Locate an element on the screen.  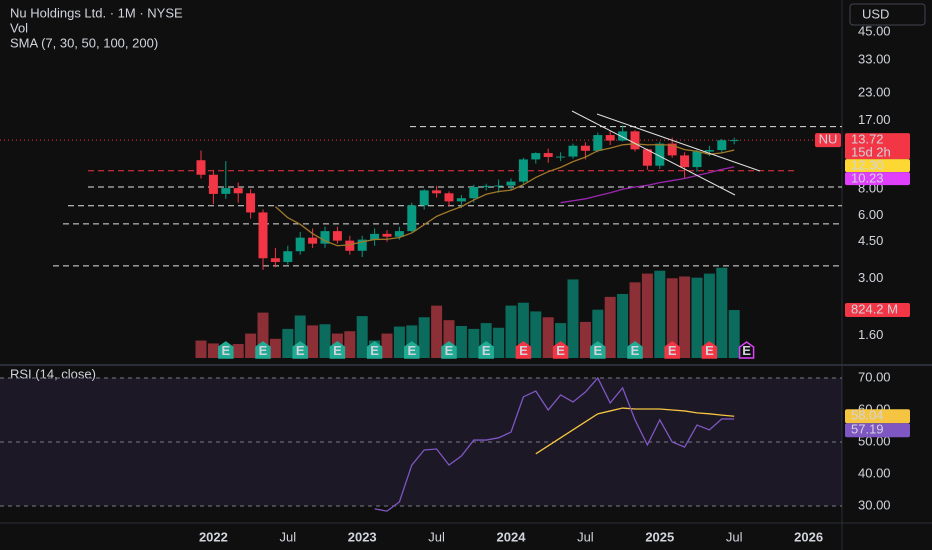
symbol-tag is located at coordinates (828, 140).